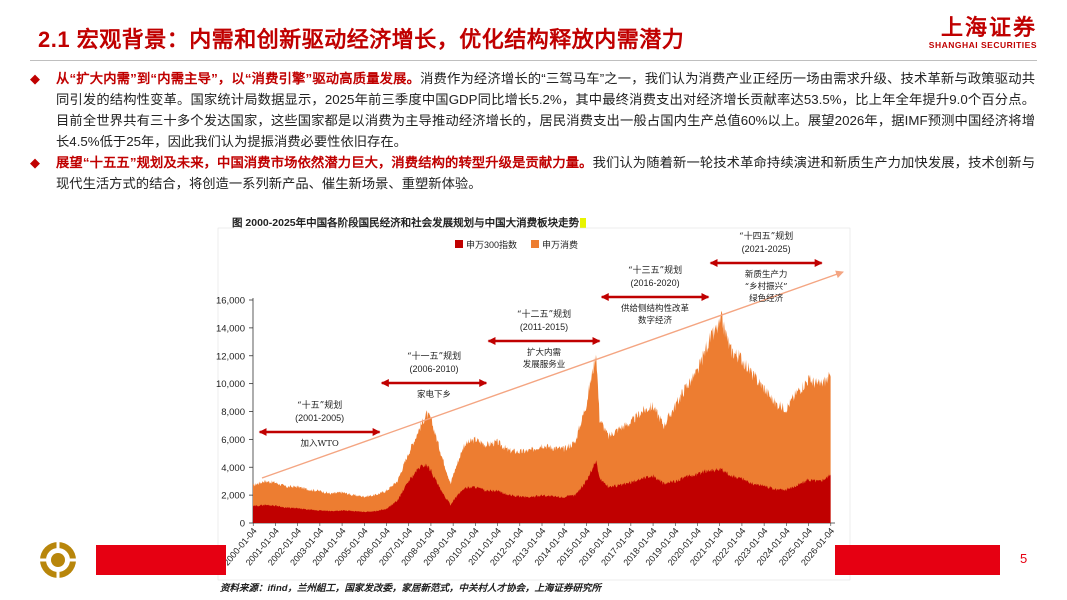  I want to click on footer-bar-right, so click(917, 560).